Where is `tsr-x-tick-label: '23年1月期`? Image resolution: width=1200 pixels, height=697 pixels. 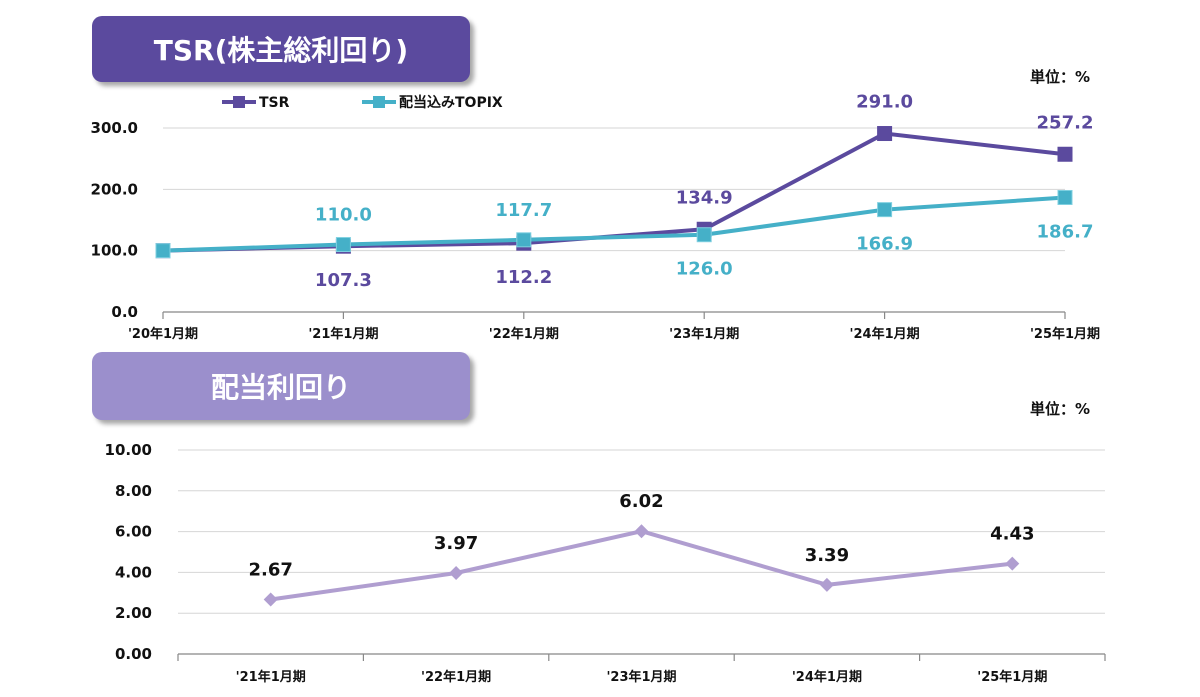 tsr-x-tick-label: '23年1月期 is located at coordinates (704, 334).